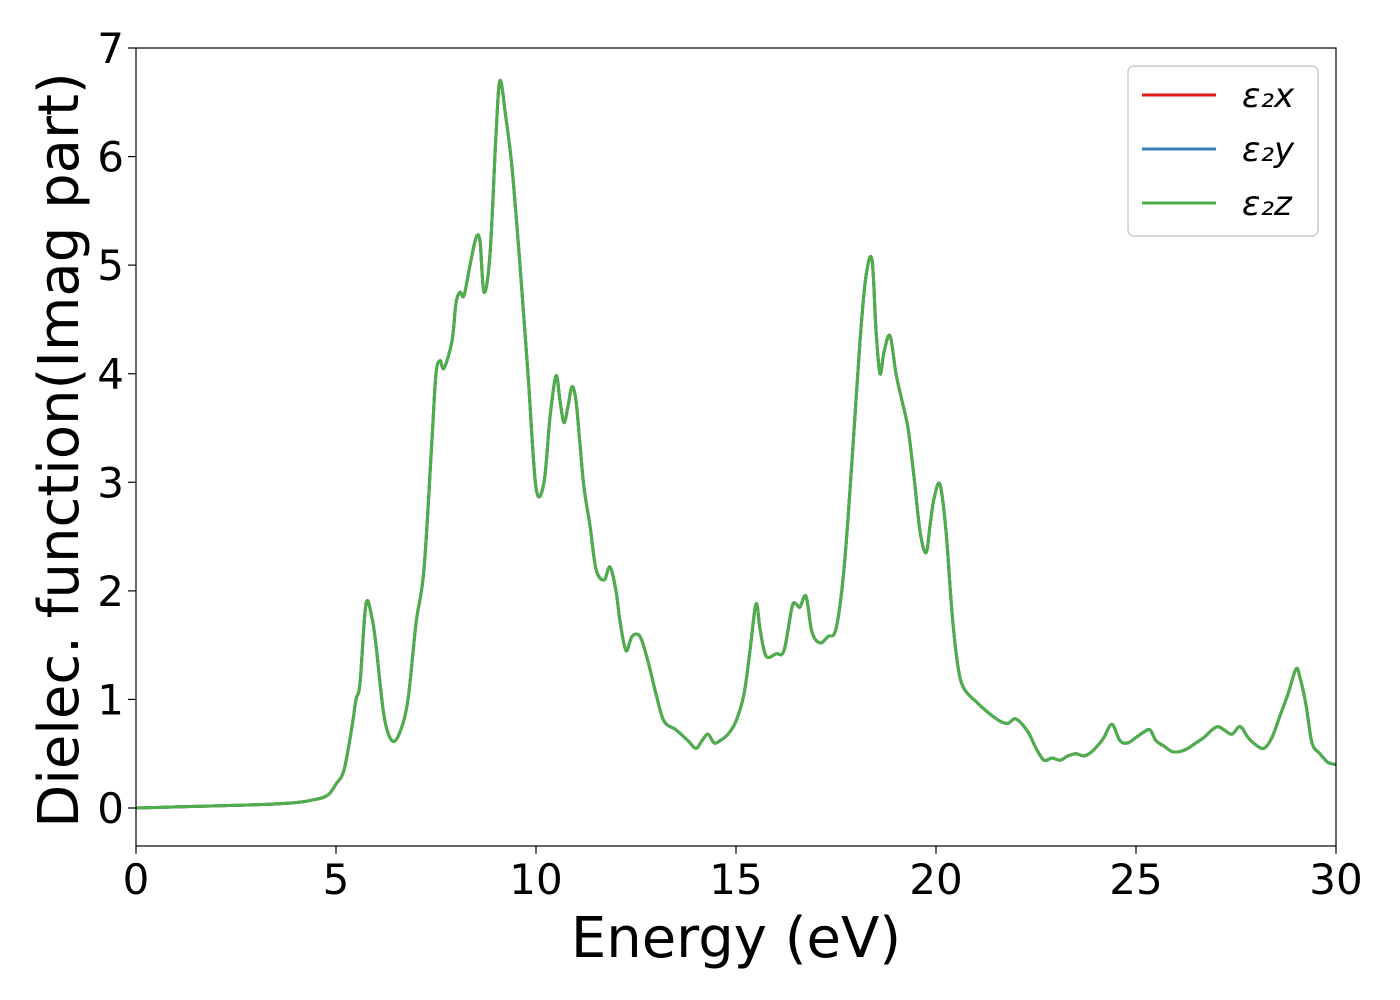 This screenshot has height=1000, width=1400. I want to click on legend-label: ε₂y, so click(1268, 150).